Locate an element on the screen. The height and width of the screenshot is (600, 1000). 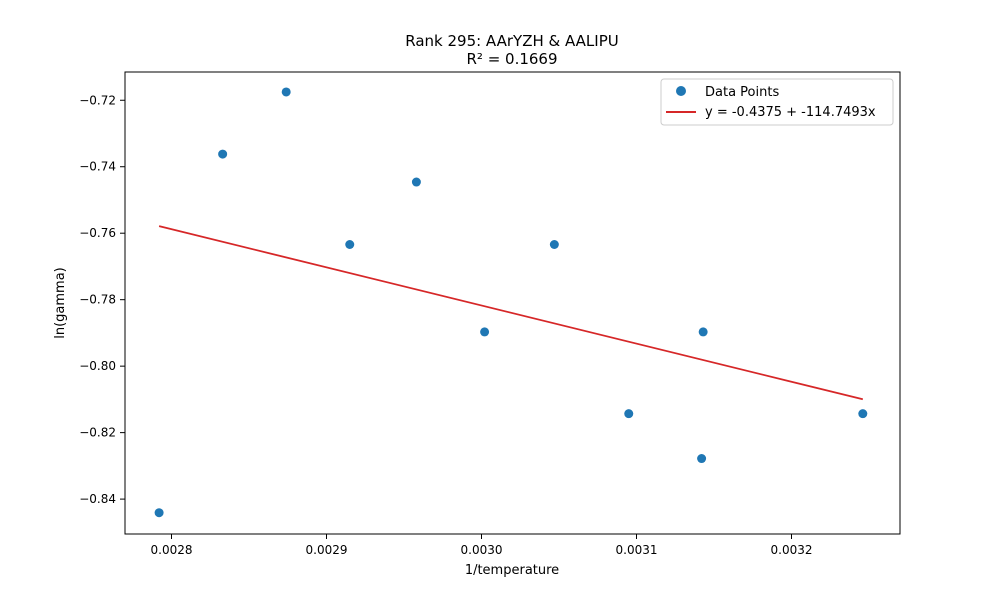
y-axis-label: ln(gamma) is located at coordinates (60, 303).